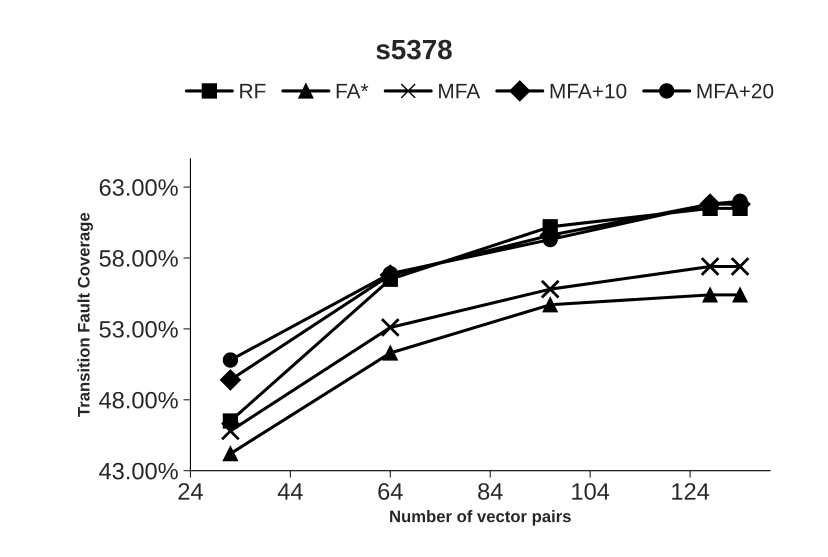 Image resolution: width=828 pixels, height=557 pixels. I want to click on legend-label: MFA, so click(459, 91).